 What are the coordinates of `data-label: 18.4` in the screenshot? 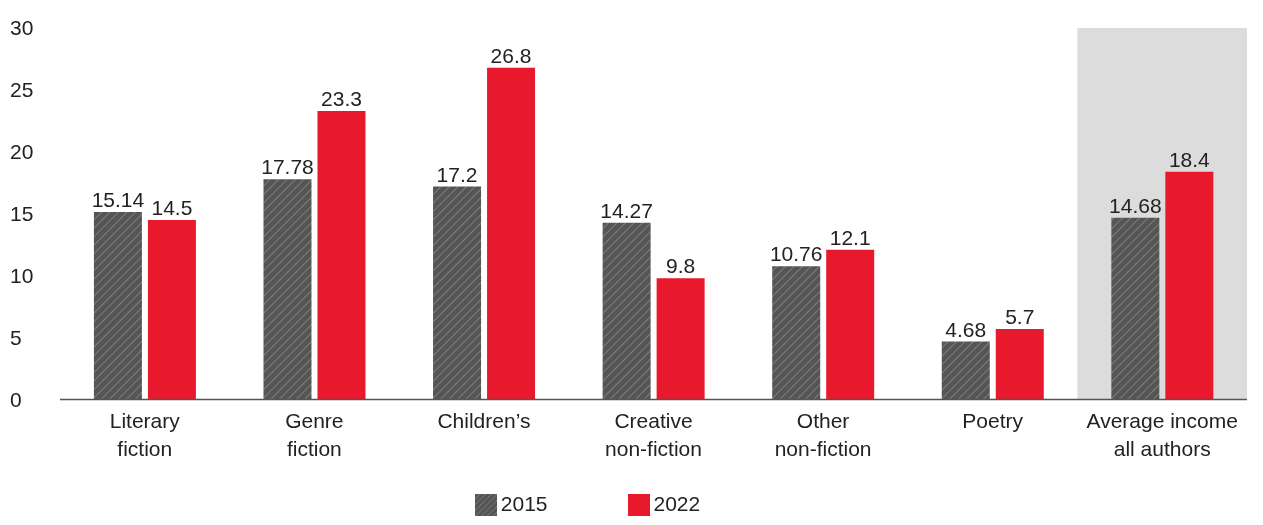 It's located at (1189, 159).